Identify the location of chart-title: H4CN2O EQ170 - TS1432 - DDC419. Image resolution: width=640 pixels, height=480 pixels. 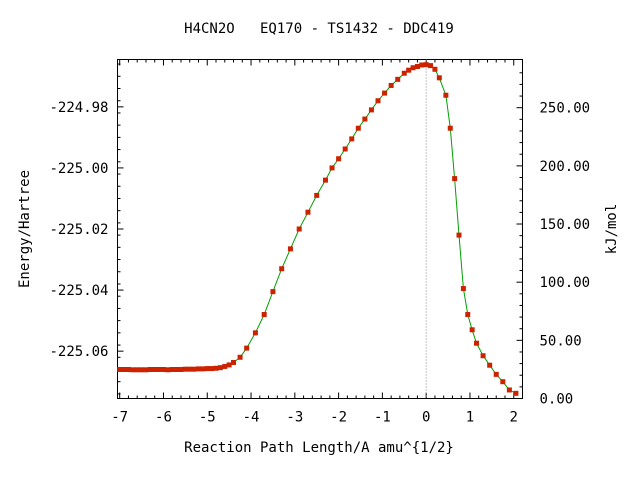
(319, 29).